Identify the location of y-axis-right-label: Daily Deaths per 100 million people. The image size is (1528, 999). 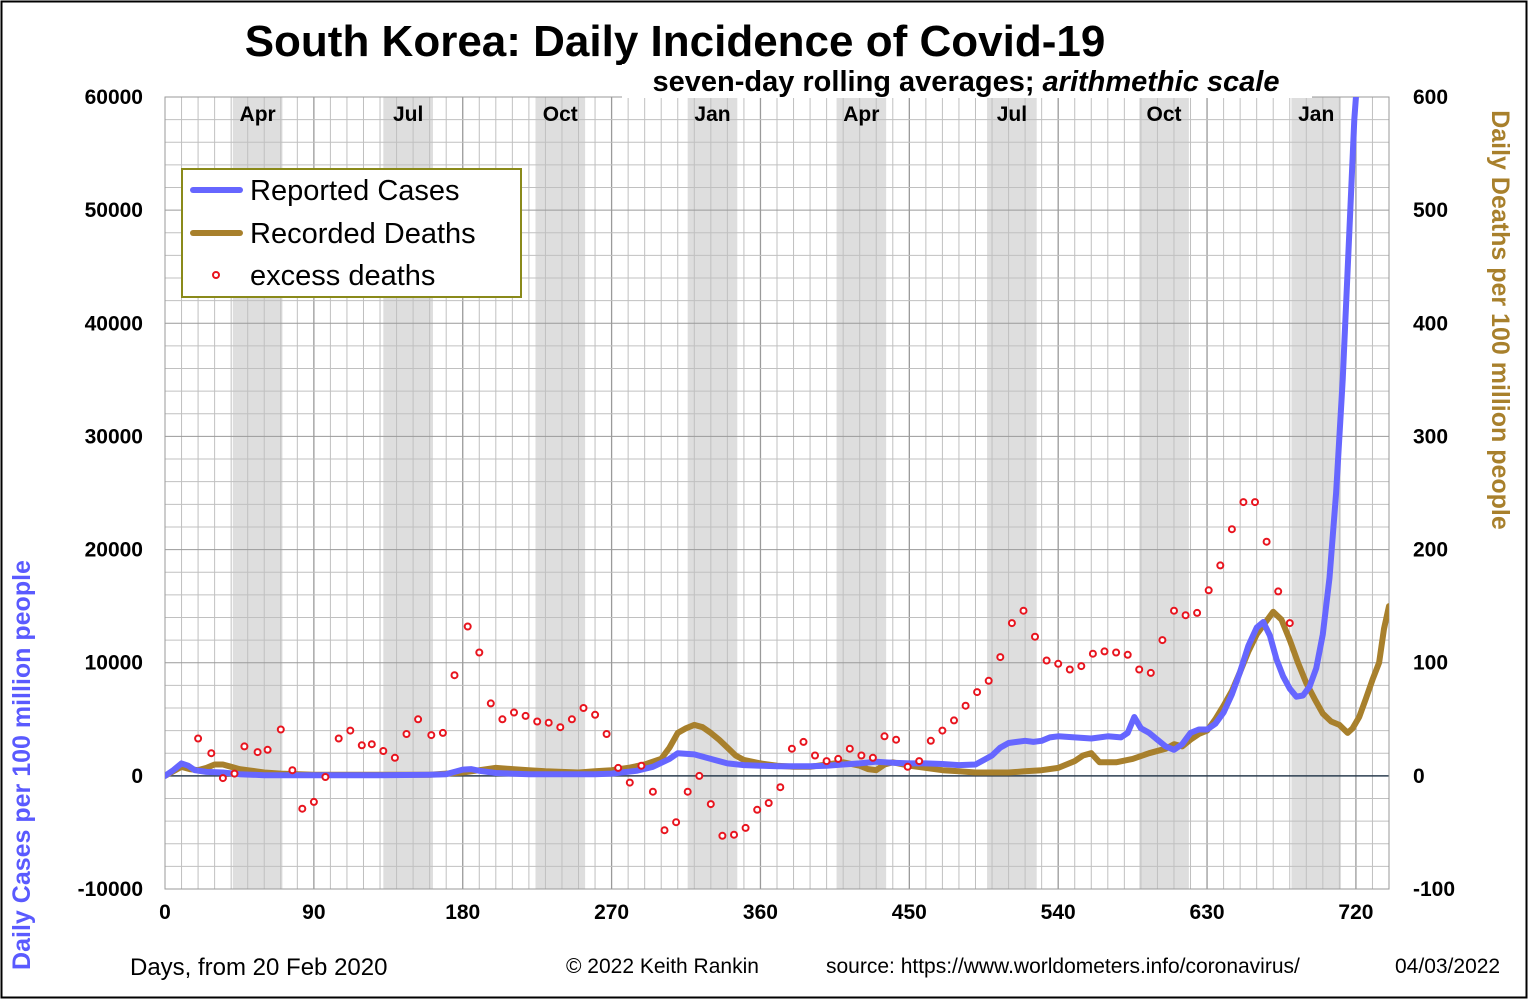
(1500, 320).